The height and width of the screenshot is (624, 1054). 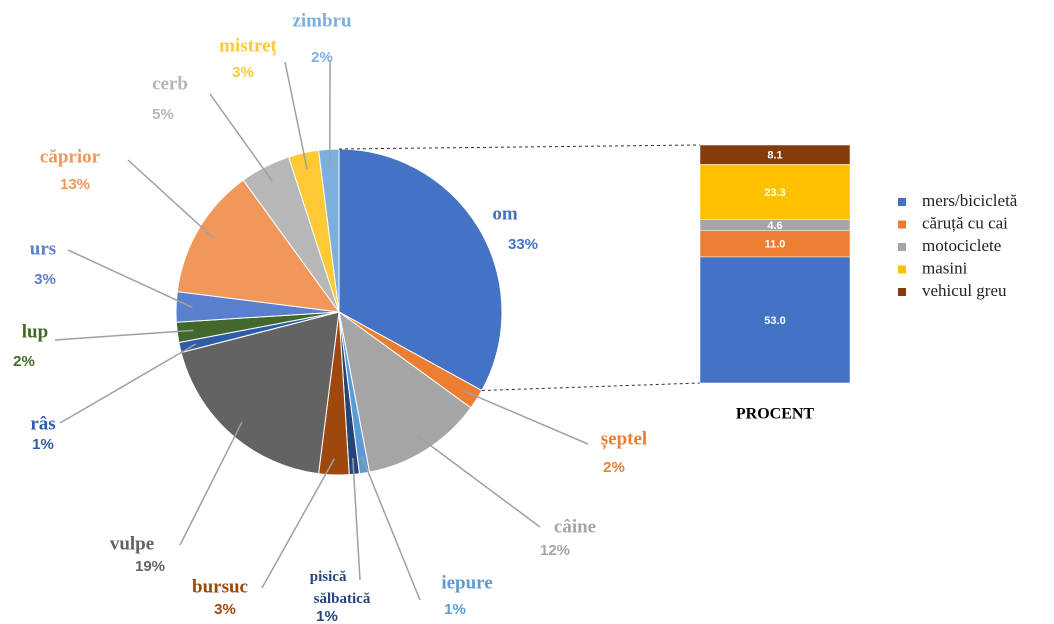 What do you see at coordinates (70, 156) in the screenshot?
I see `slice-name: căprior` at bounding box center [70, 156].